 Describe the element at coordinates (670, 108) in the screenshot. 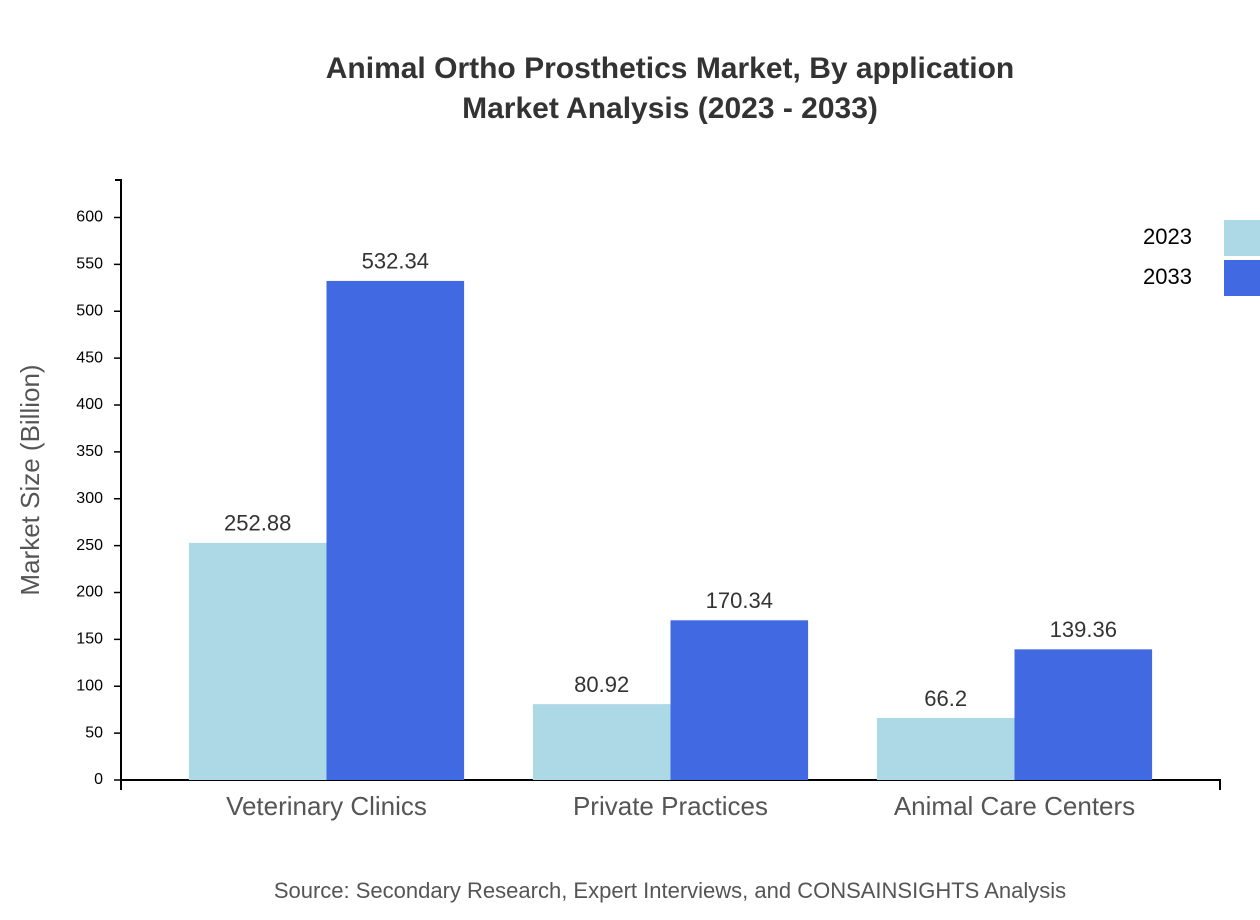

I see `chart-subtitle: Market Analysis (2023 - 2033)` at that location.